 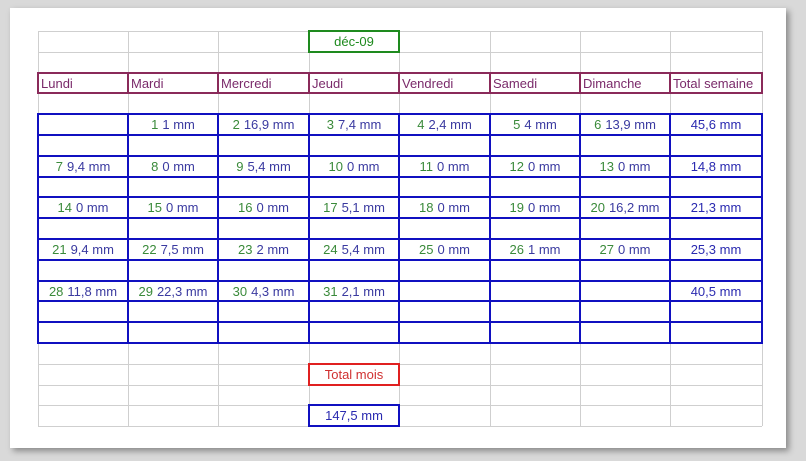 I want to click on week-total: 14,8 mm, so click(x=716, y=166).